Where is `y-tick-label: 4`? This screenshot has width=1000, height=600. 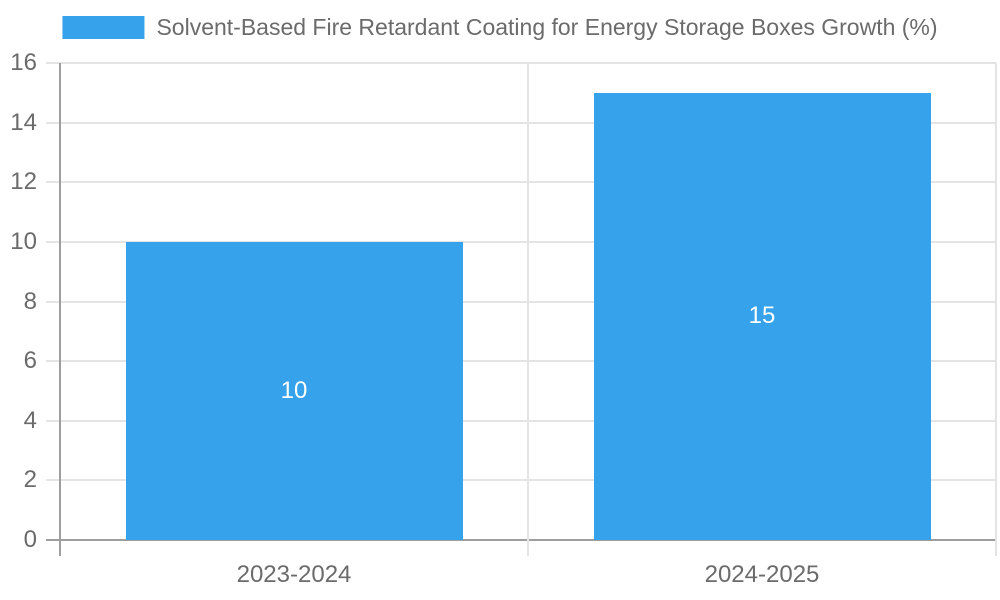
y-tick-label: 4 is located at coordinates (30, 420).